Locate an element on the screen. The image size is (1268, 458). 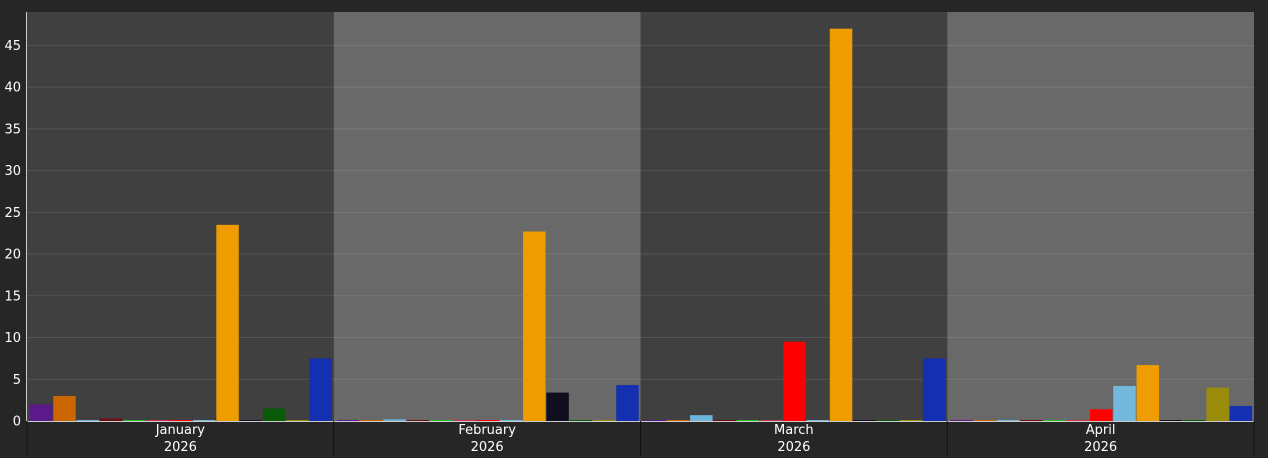
y-tick-label: 35 is located at coordinates (12, 129).